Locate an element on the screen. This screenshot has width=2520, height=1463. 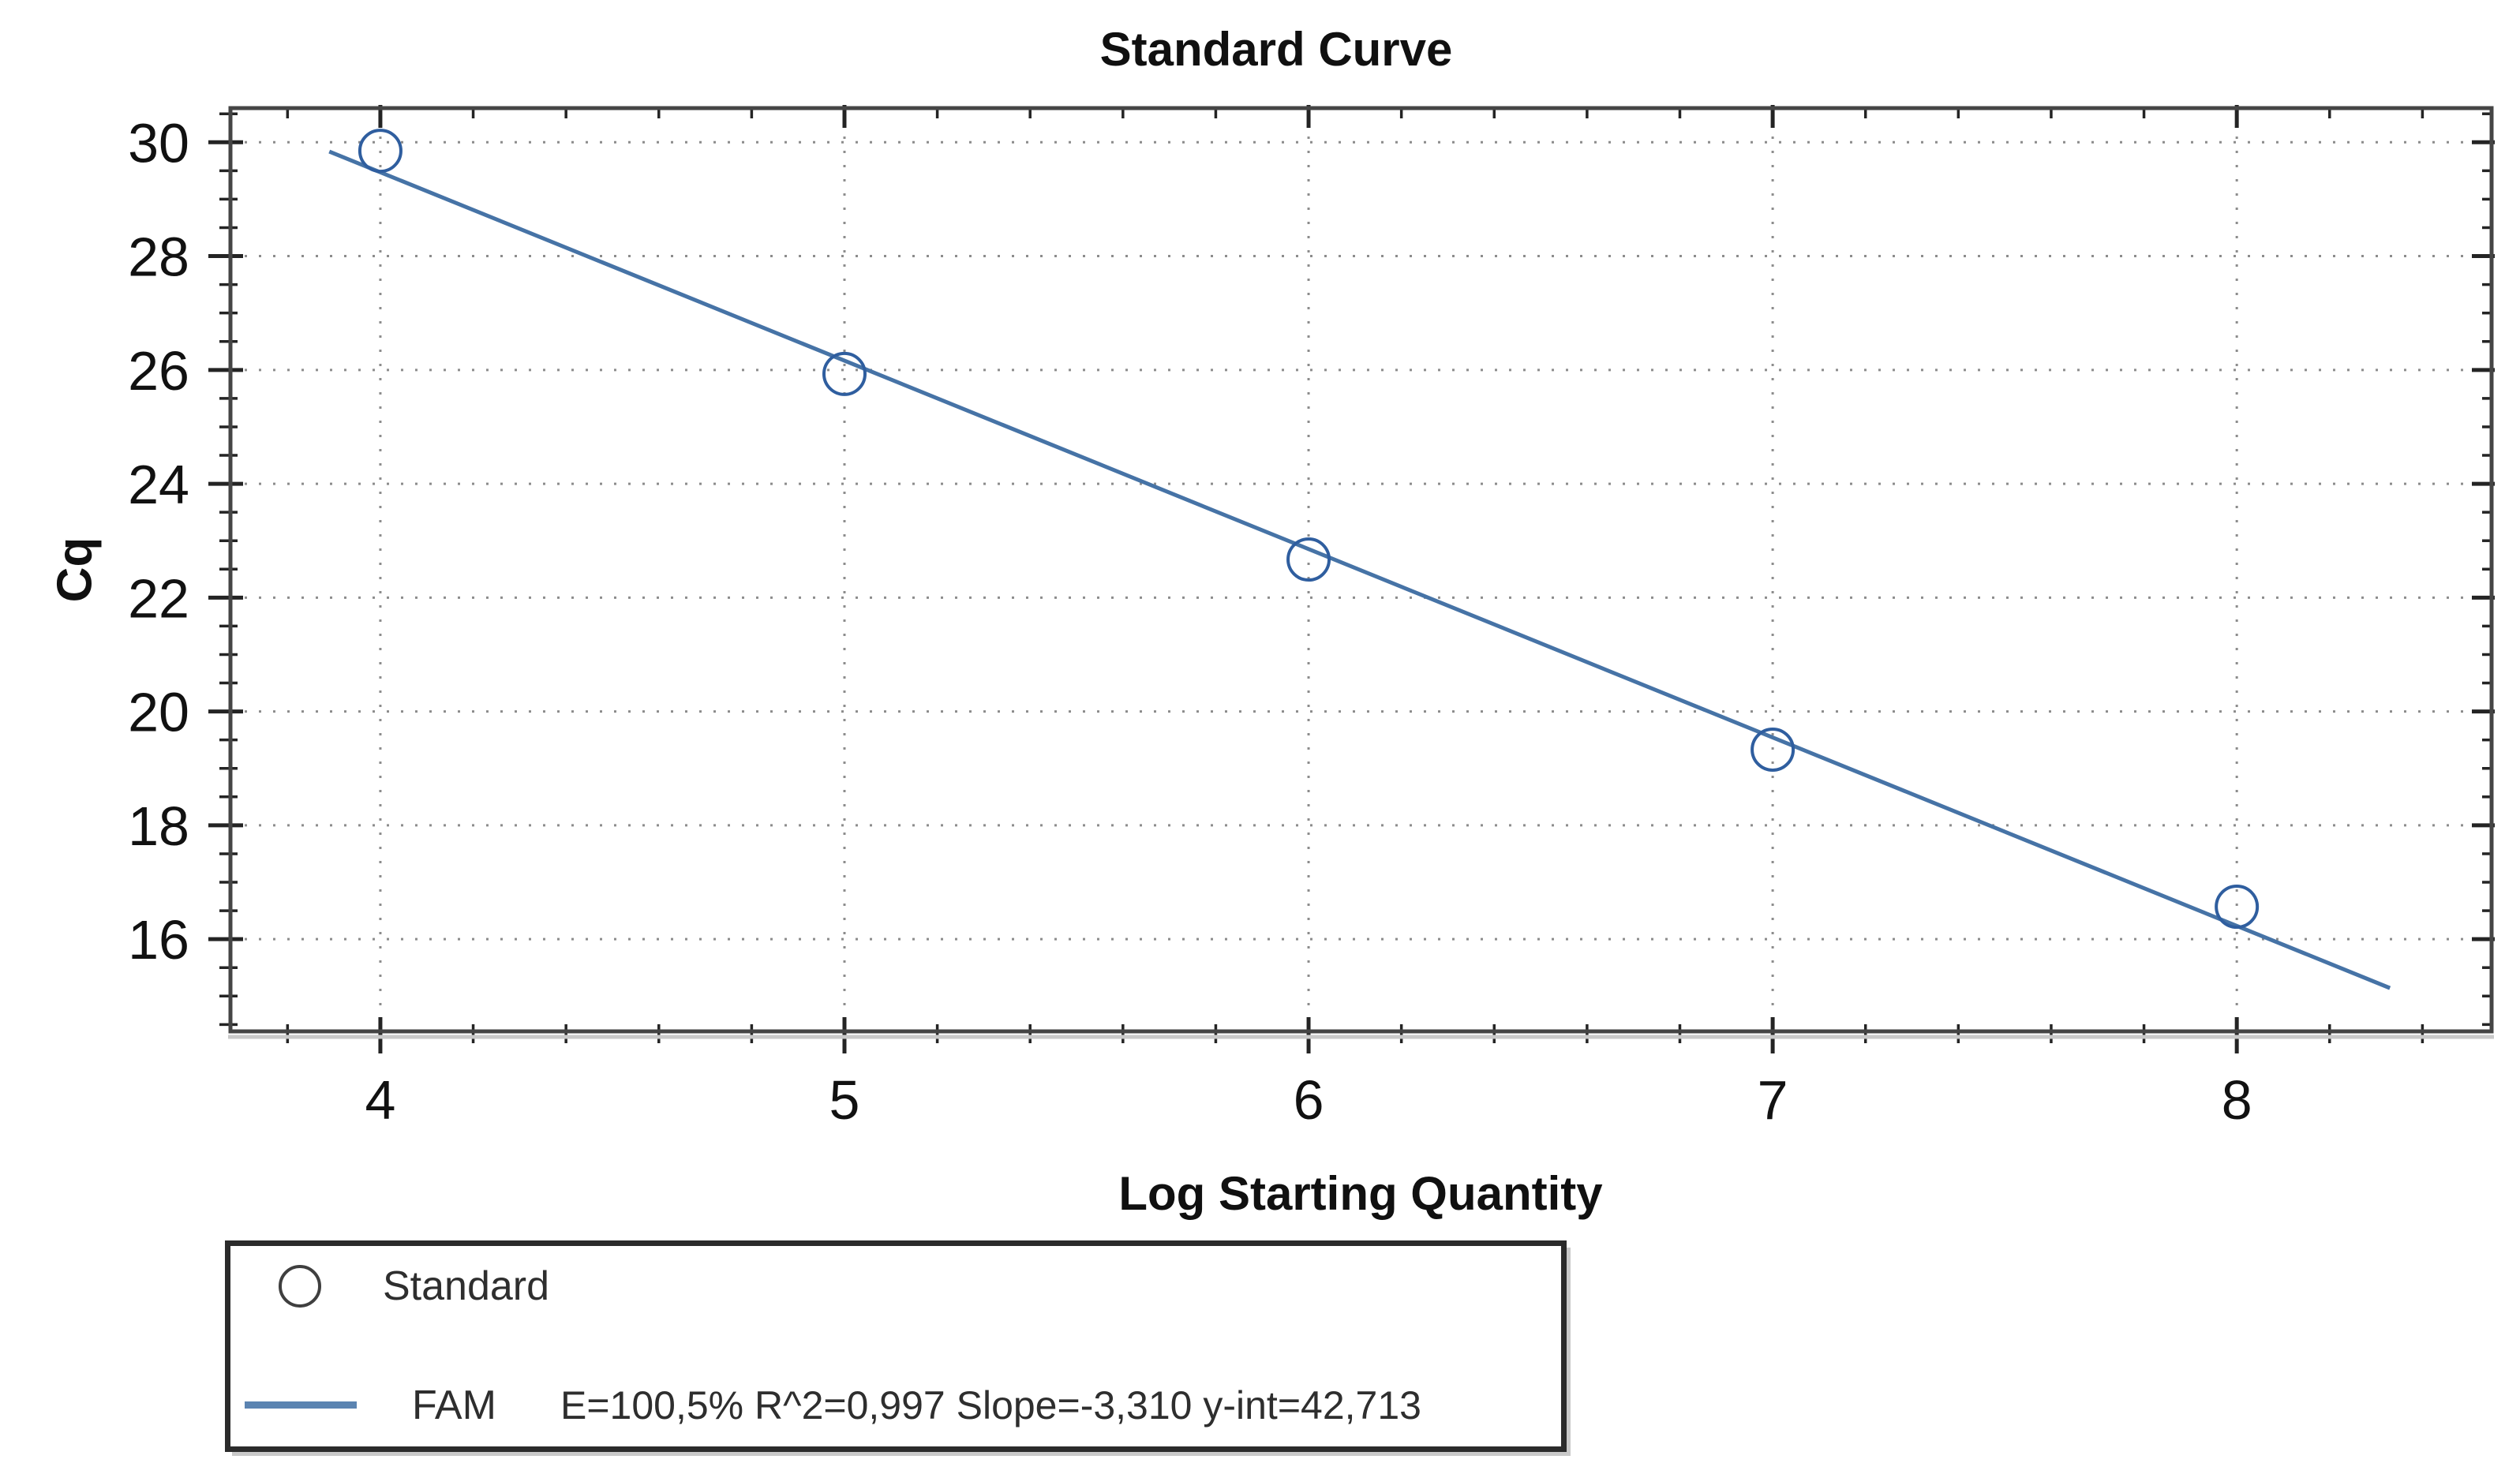
legend-label-fam: FAM is located at coordinates (454, 1405).